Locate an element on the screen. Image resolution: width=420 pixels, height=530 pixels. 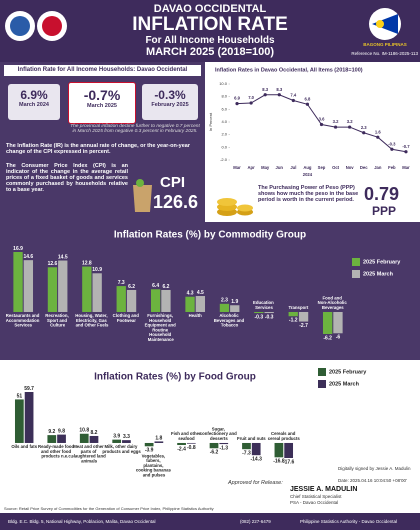
x-tick-label: Jul is located at coordinates (293, 167).